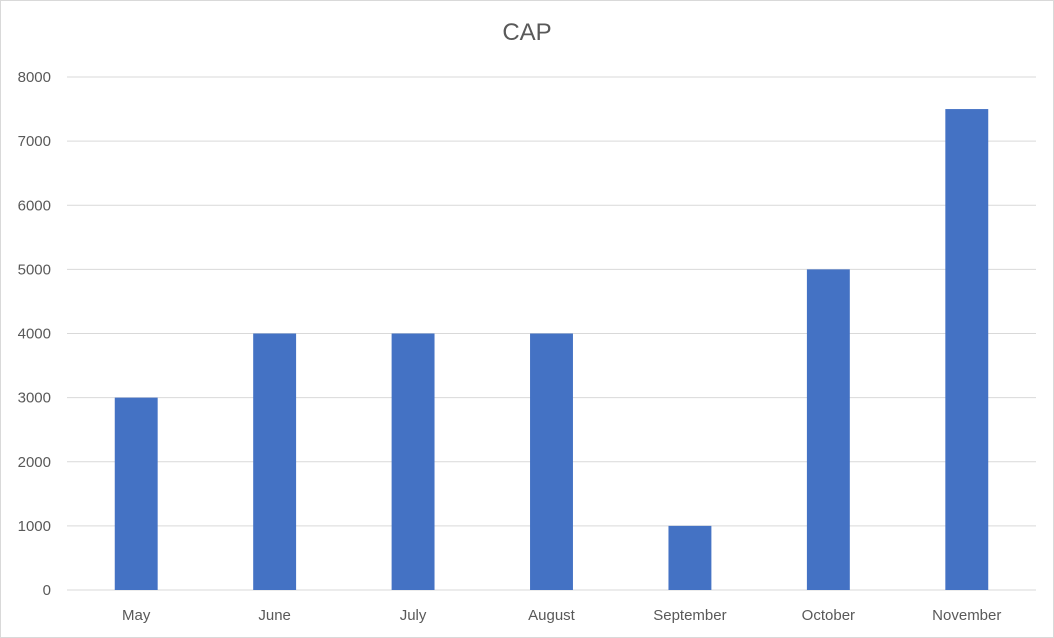 This screenshot has height=638, width=1054. Describe the element at coordinates (551, 461) in the screenshot. I see `bar-august` at that location.